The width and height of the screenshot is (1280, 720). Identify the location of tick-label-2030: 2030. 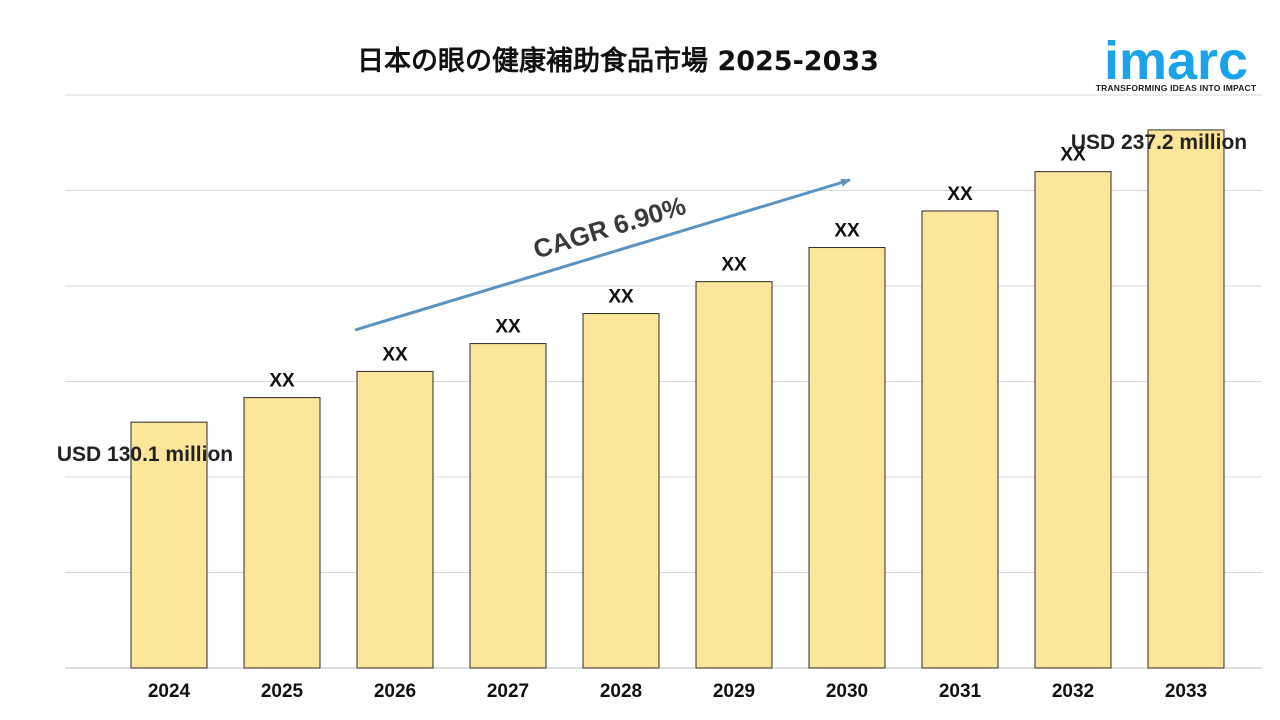
(847, 691).